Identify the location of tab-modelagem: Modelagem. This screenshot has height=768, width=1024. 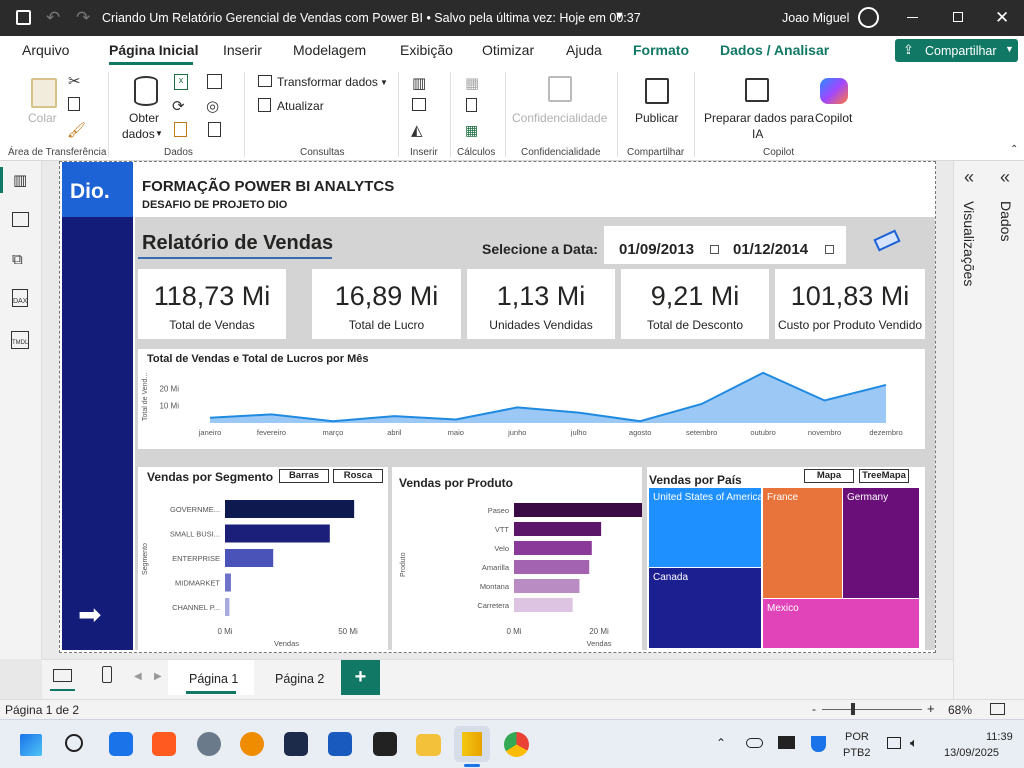
(330, 50).